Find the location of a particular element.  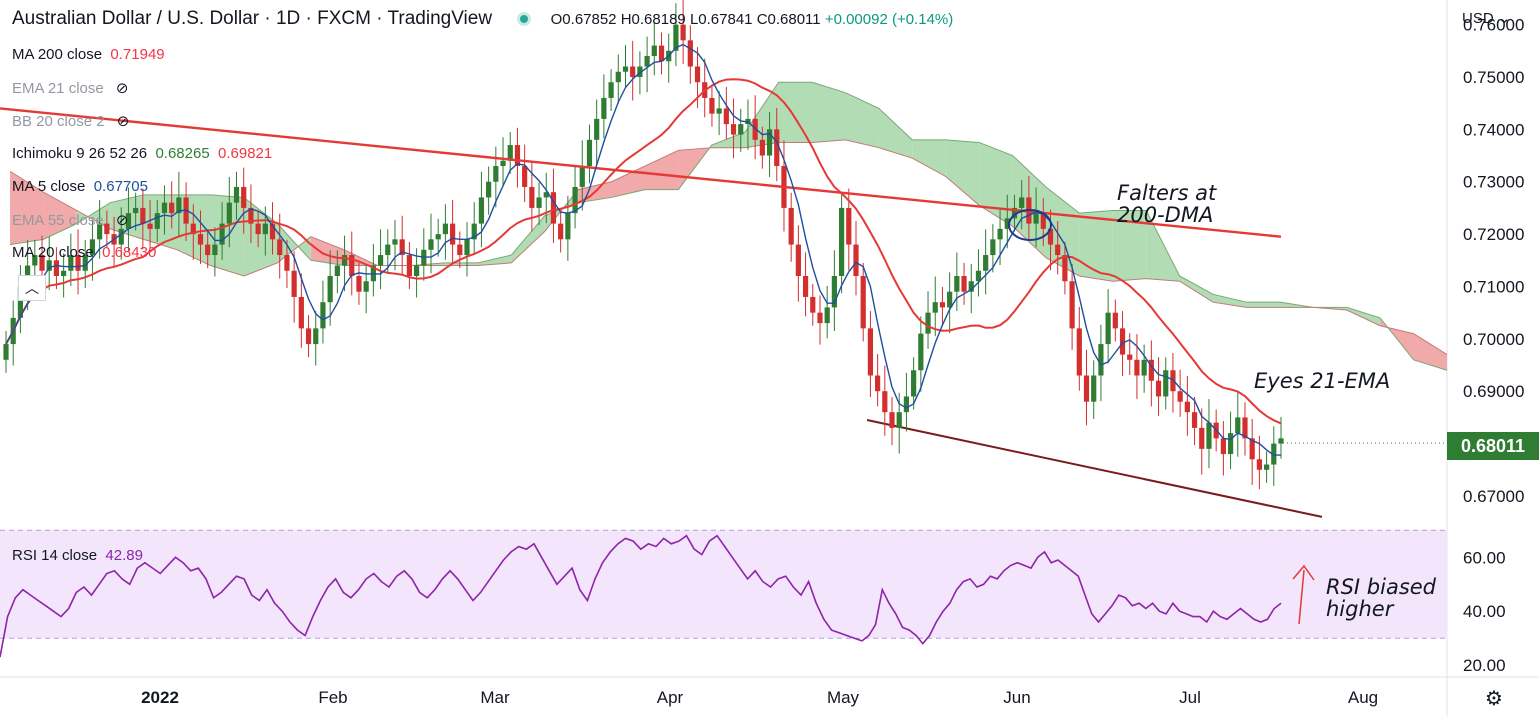

indicator-ma5: MA 5 close 0.67705 is located at coordinates (80, 186).